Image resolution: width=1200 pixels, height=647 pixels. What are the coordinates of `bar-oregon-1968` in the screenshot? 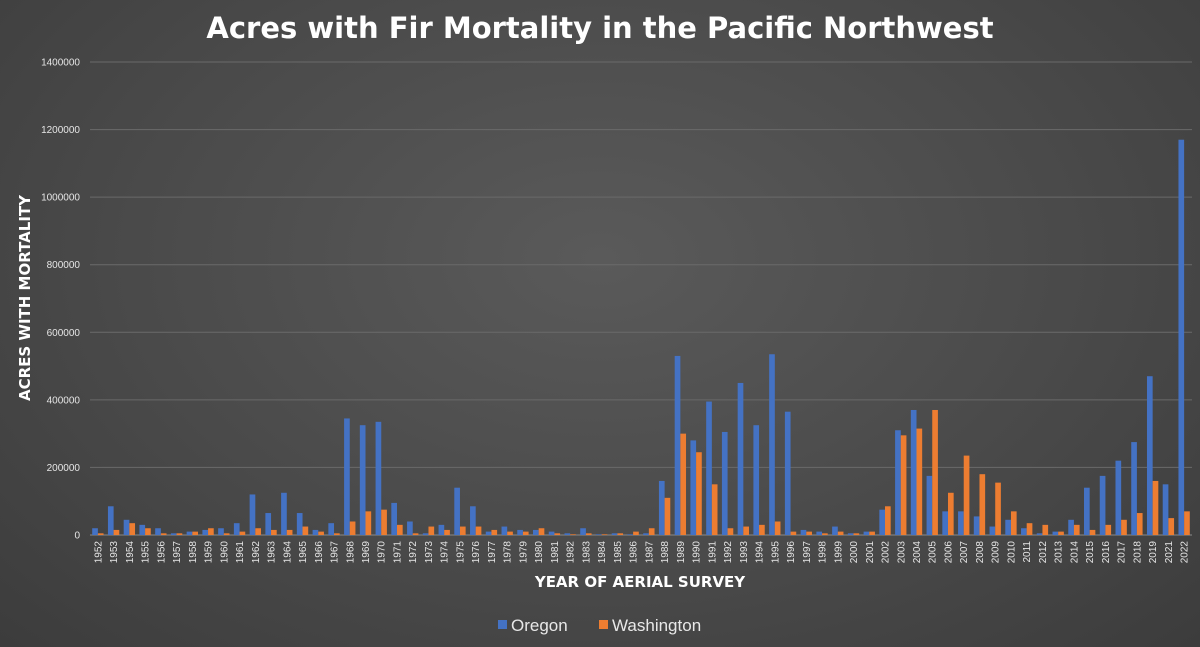 It's located at (347, 476).